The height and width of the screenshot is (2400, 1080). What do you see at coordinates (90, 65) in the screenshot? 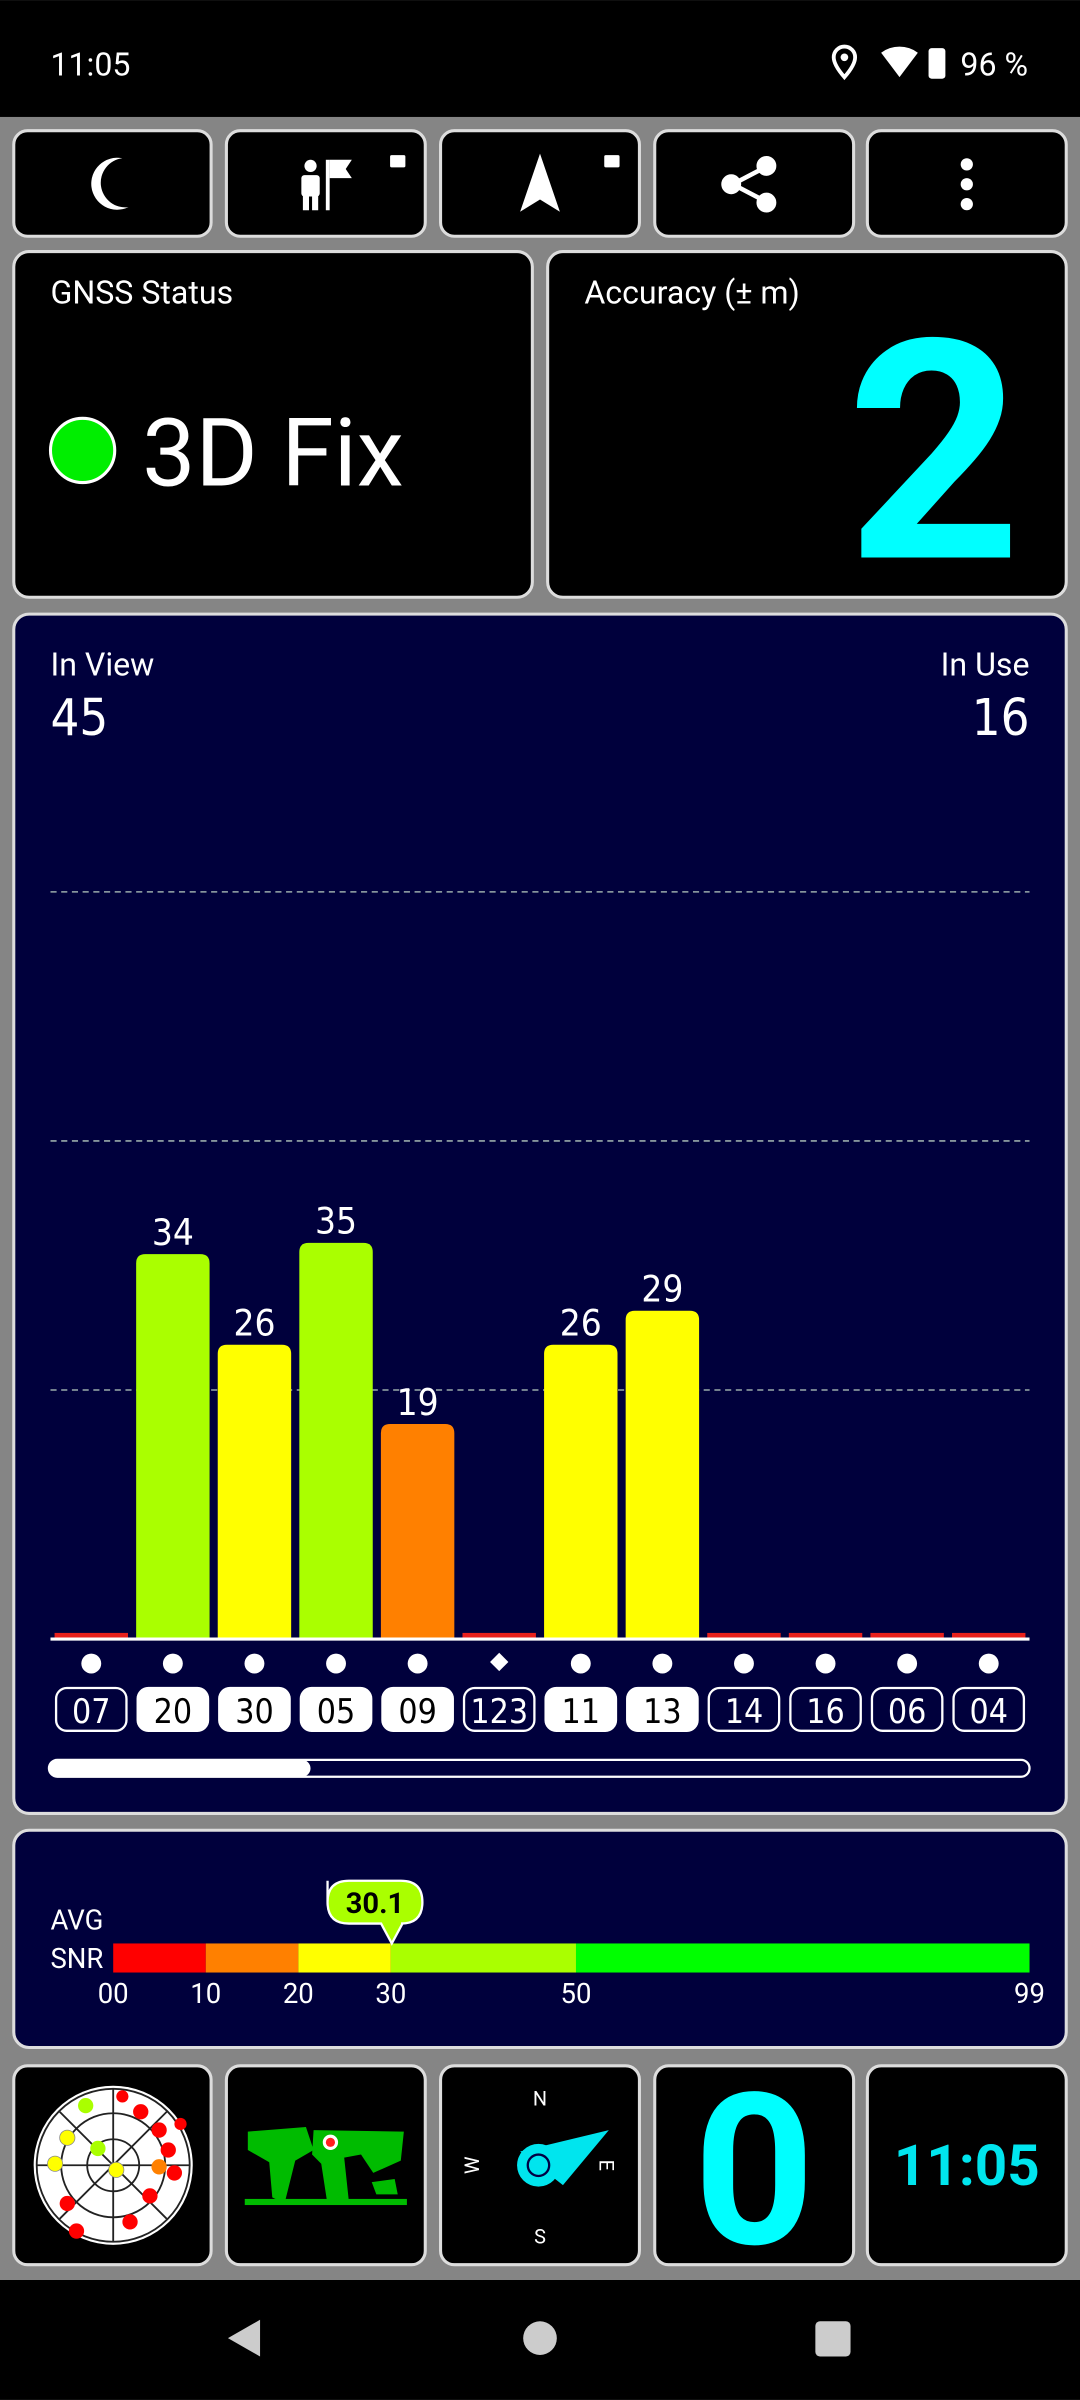
I see `status-time: 11:05` at bounding box center [90, 65].